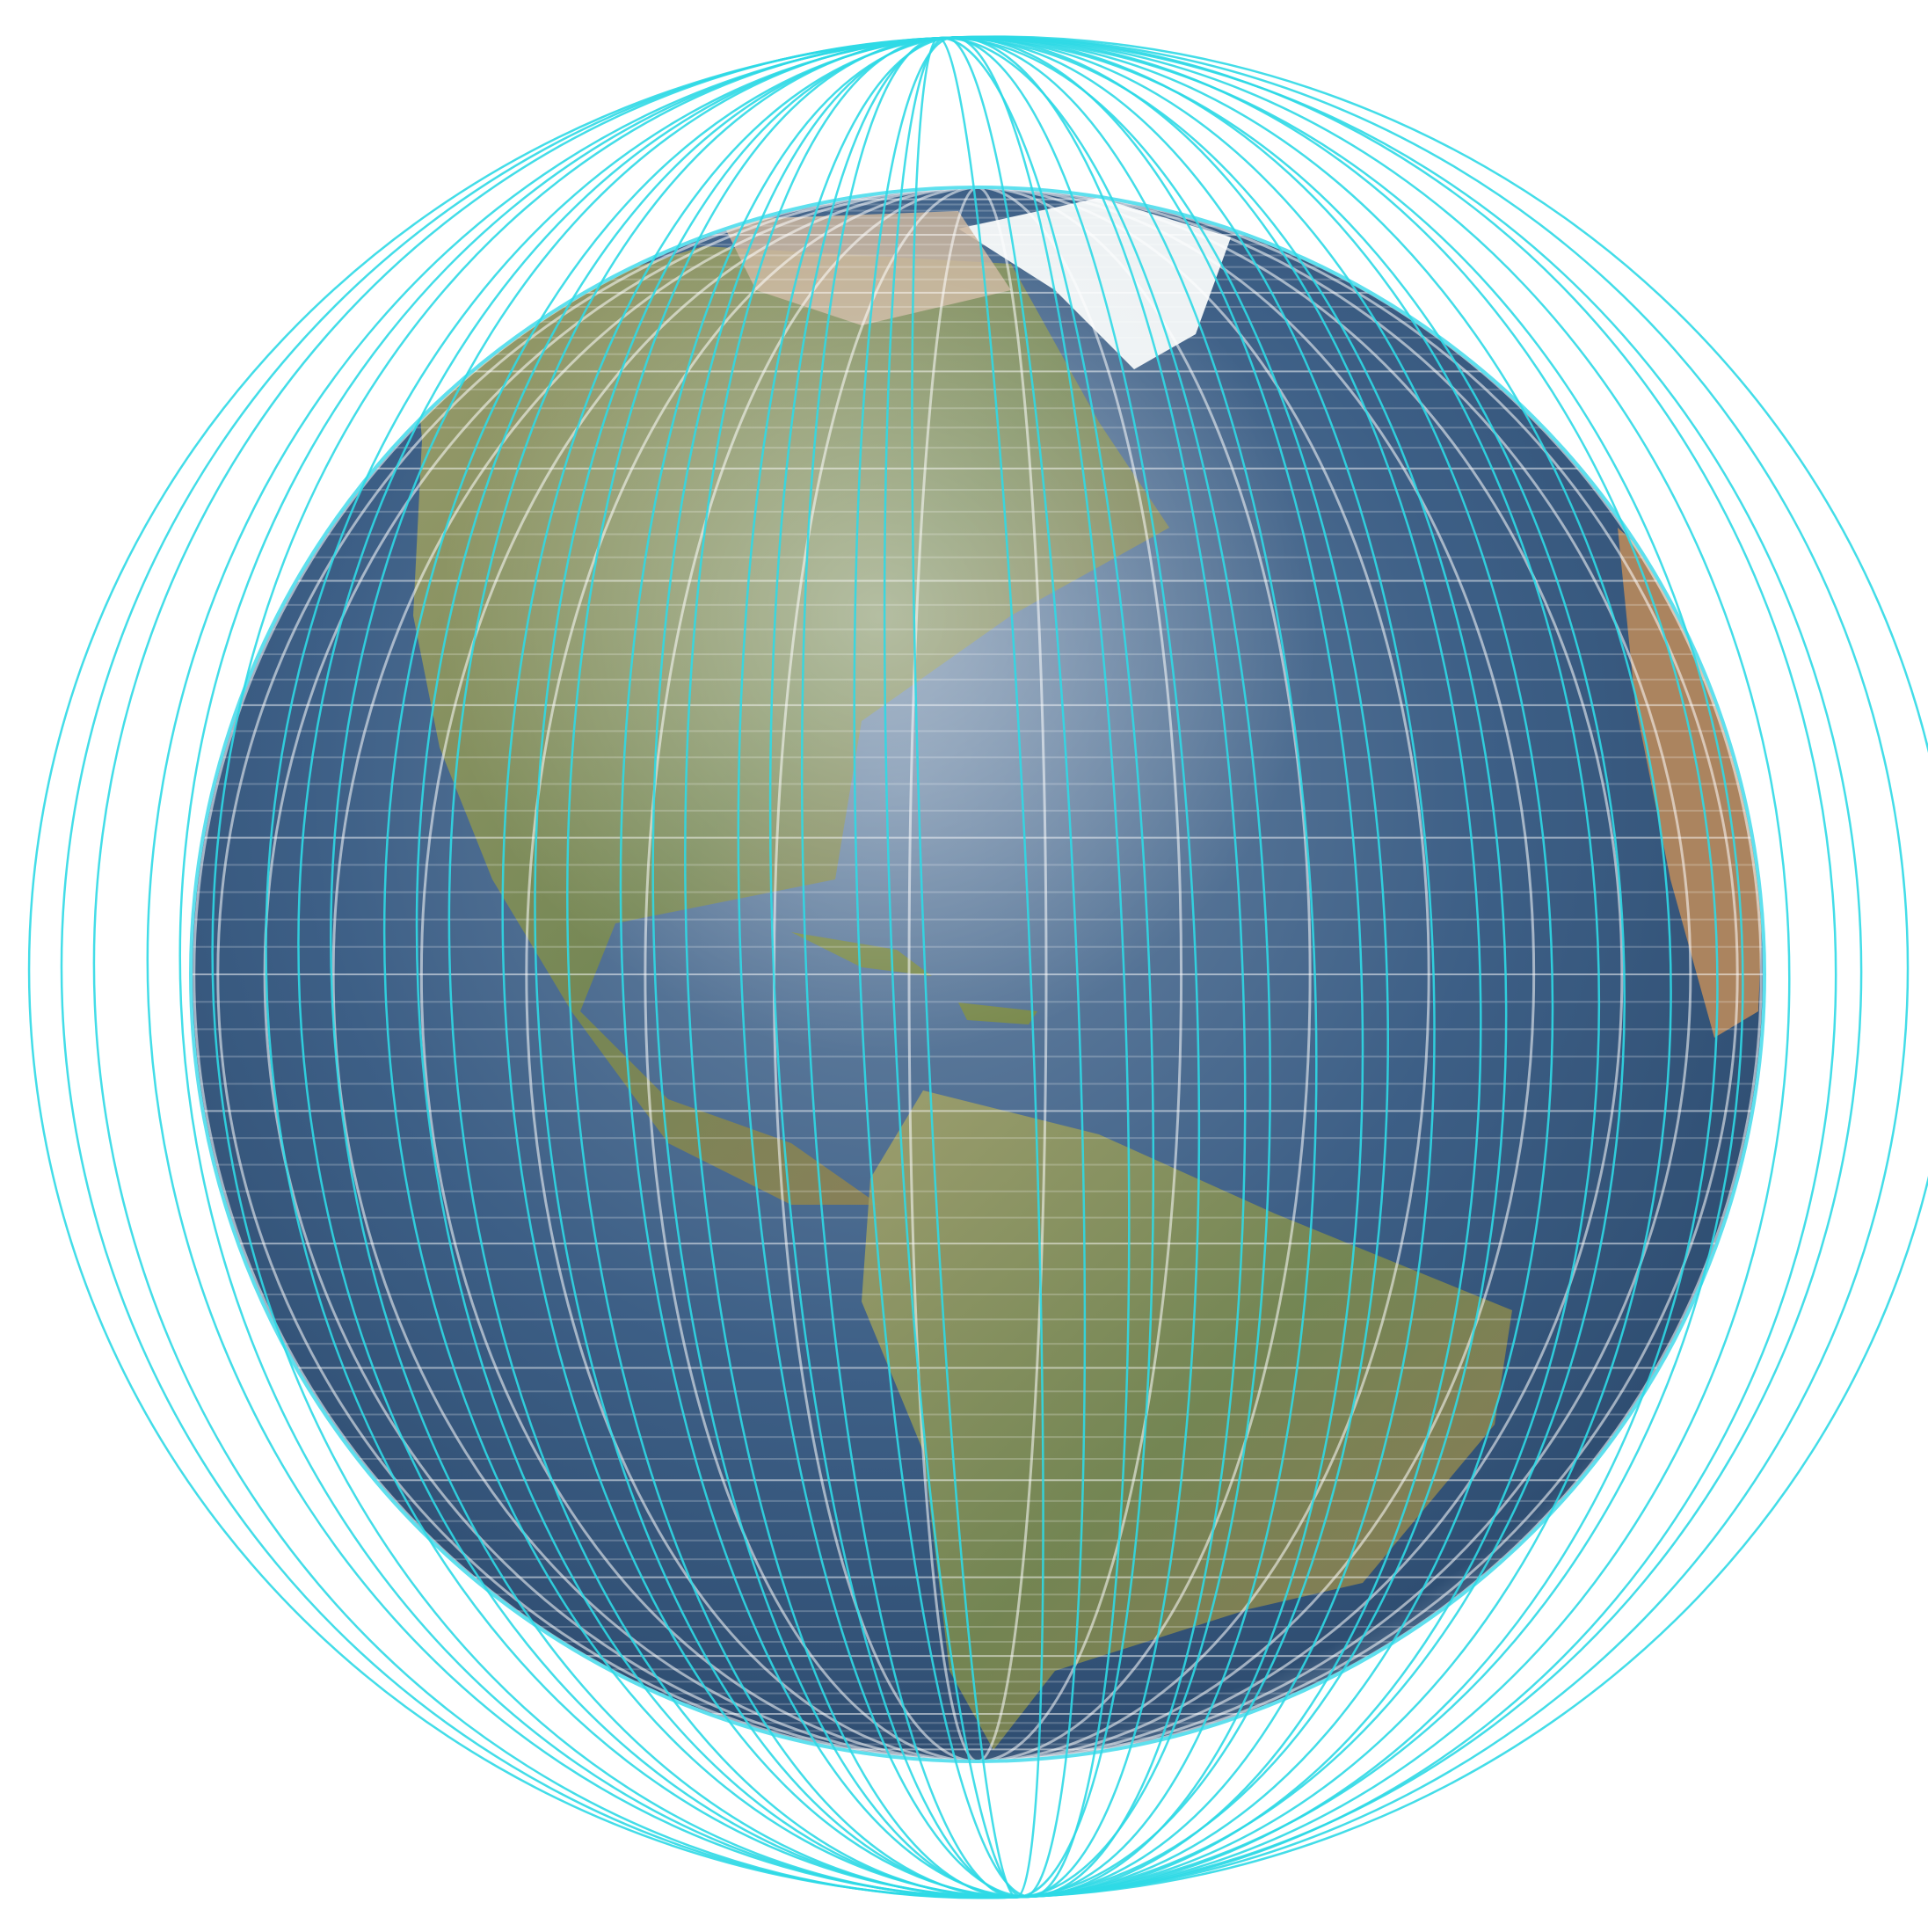  Describe the element at coordinates (1691, 783) in the screenshot. I see `africa` at that location.